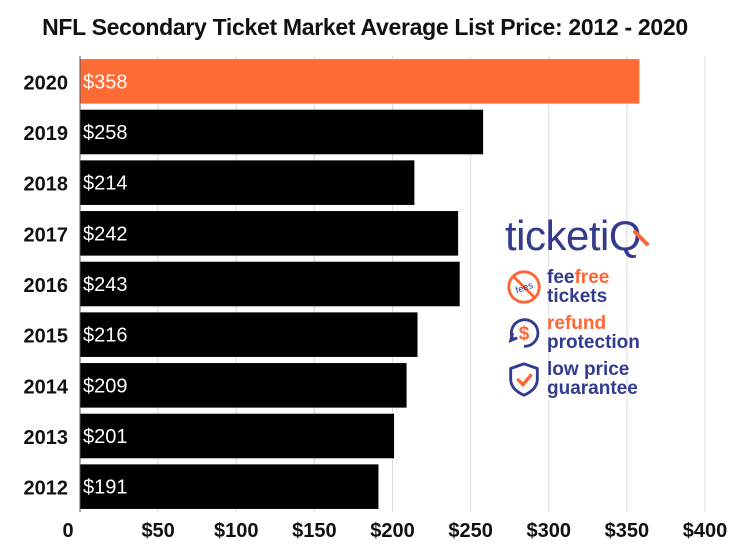 The height and width of the screenshot is (556, 730). I want to click on protection-text: protection, so click(593, 342).